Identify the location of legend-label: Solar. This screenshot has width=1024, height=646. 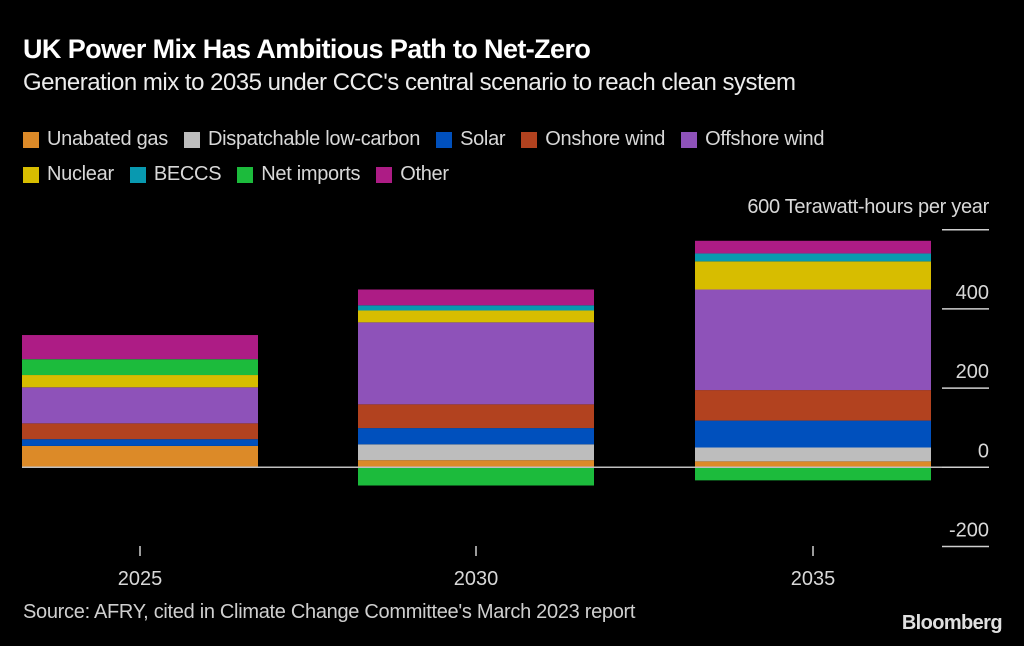
(483, 139).